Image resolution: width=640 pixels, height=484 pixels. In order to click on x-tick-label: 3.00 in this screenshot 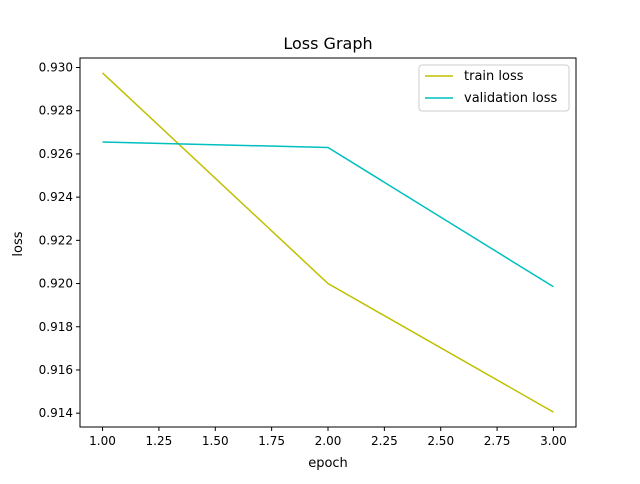, I will do `click(553, 441)`.